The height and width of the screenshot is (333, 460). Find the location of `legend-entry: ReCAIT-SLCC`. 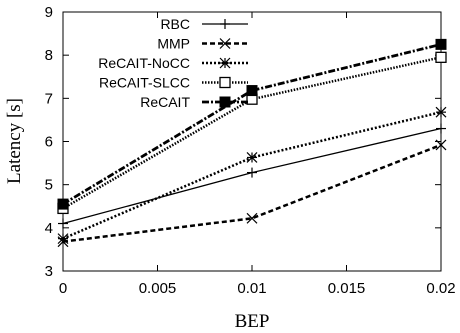

legend-entry: ReCAIT-SLCC is located at coordinates (173, 83).